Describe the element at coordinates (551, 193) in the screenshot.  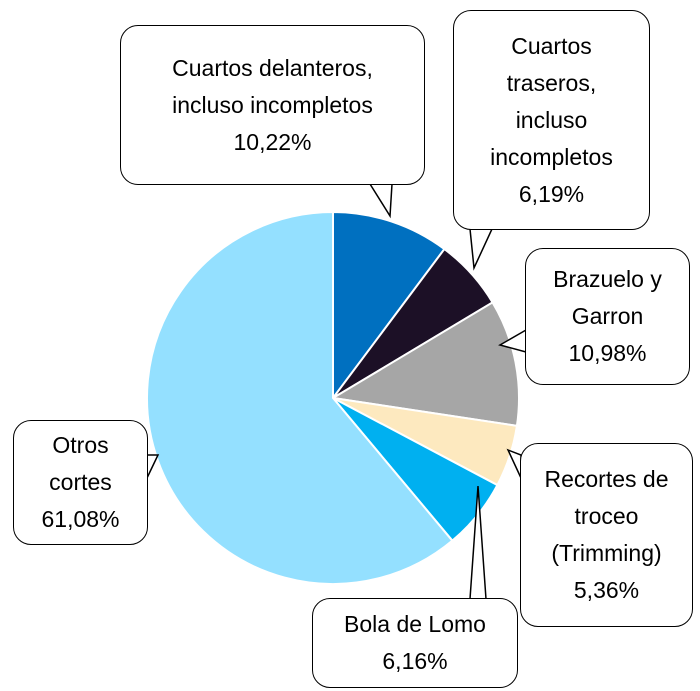
I see `value-label: 6,19%` at that location.